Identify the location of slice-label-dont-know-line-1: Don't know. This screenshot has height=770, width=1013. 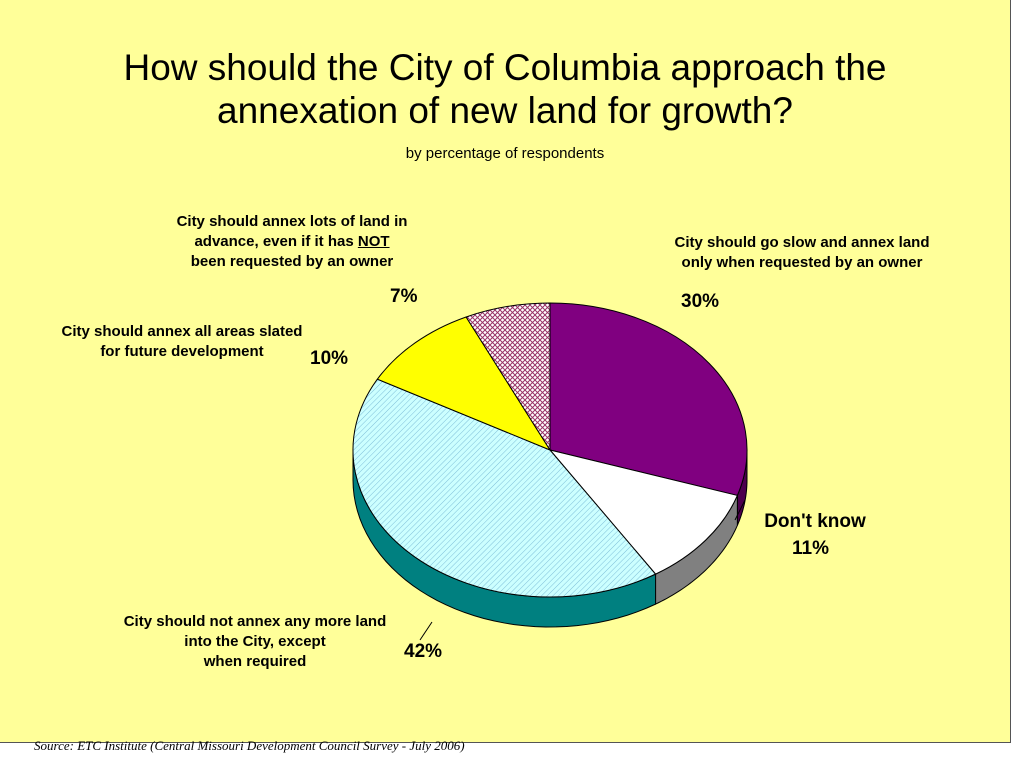
(815, 521).